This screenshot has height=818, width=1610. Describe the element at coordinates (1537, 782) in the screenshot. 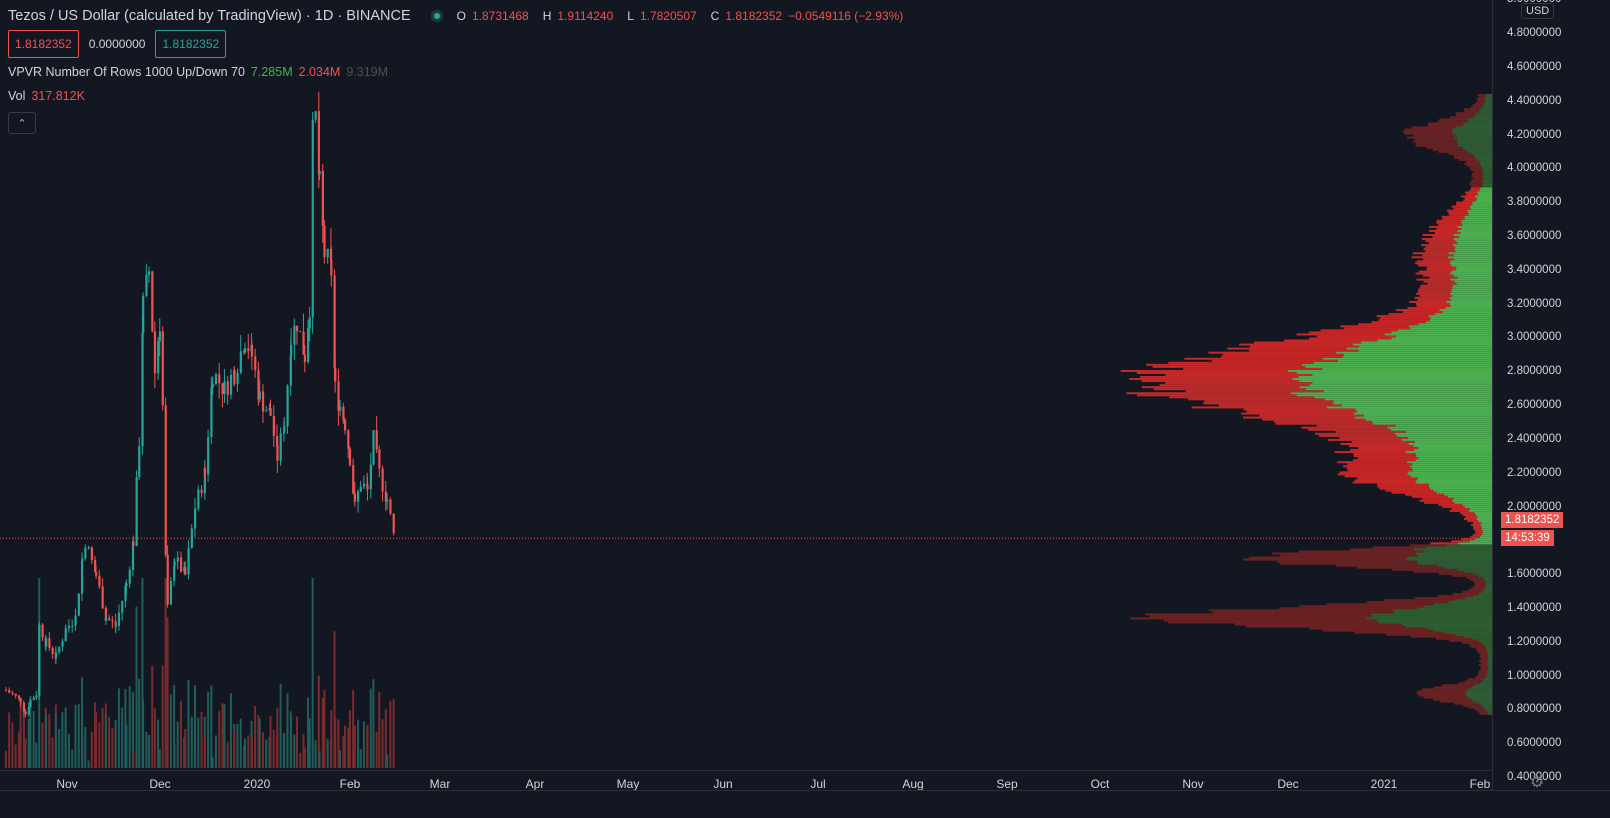

I see `settings-gear-icon: ⚙` at that location.